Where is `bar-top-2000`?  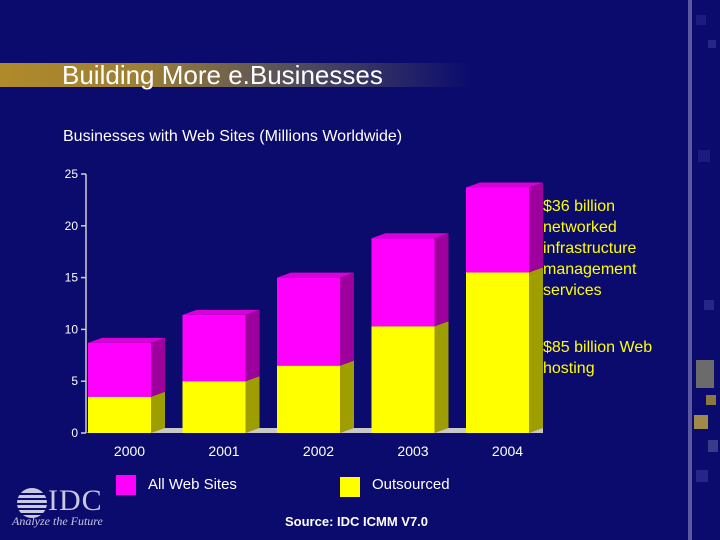 bar-top-2000 is located at coordinates (126, 340).